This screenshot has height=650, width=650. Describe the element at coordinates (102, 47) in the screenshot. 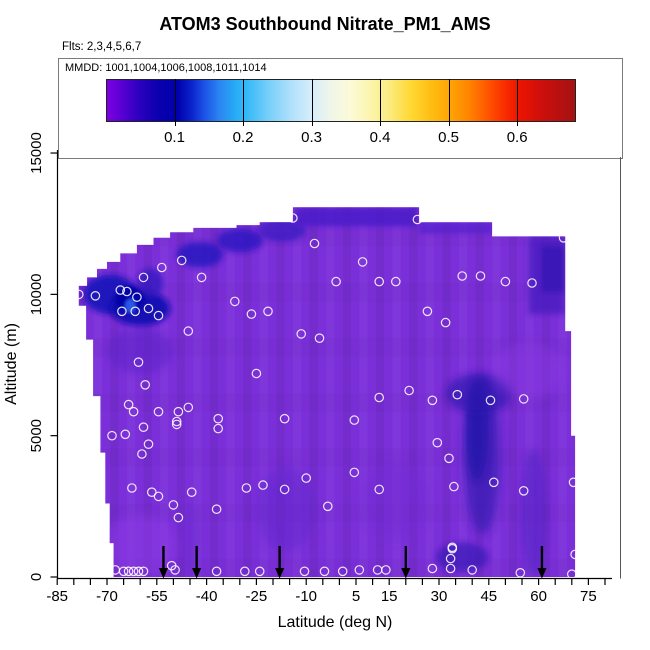

I see `flights-subtitle: Flts: 2,3,4,5,6,7` at that location.